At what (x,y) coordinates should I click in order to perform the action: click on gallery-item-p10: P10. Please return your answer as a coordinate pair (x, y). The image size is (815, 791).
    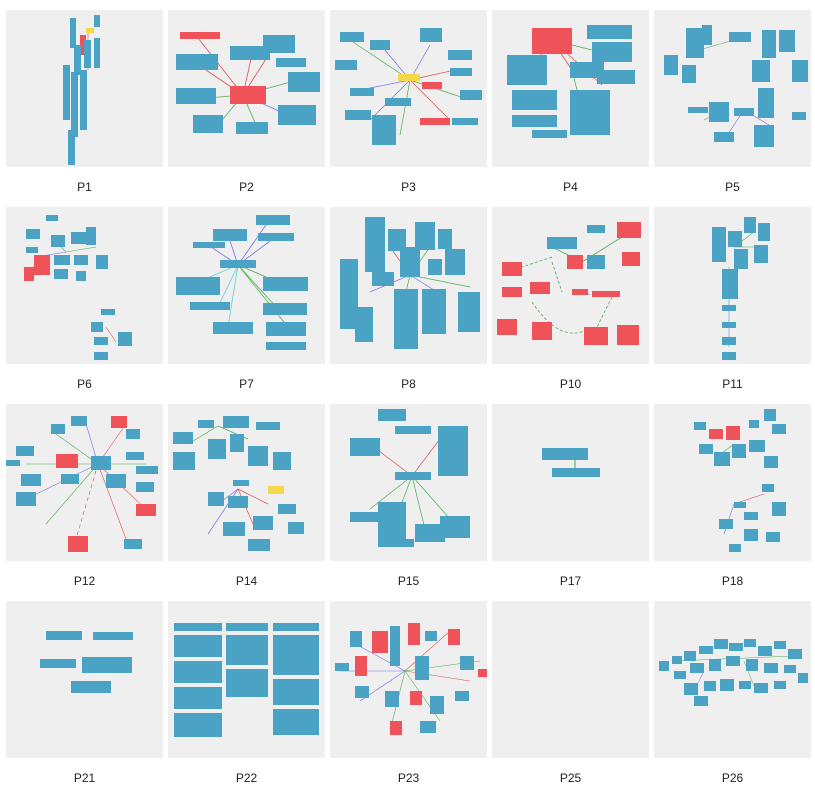
    Looking at the image, I should click on (570, 299).